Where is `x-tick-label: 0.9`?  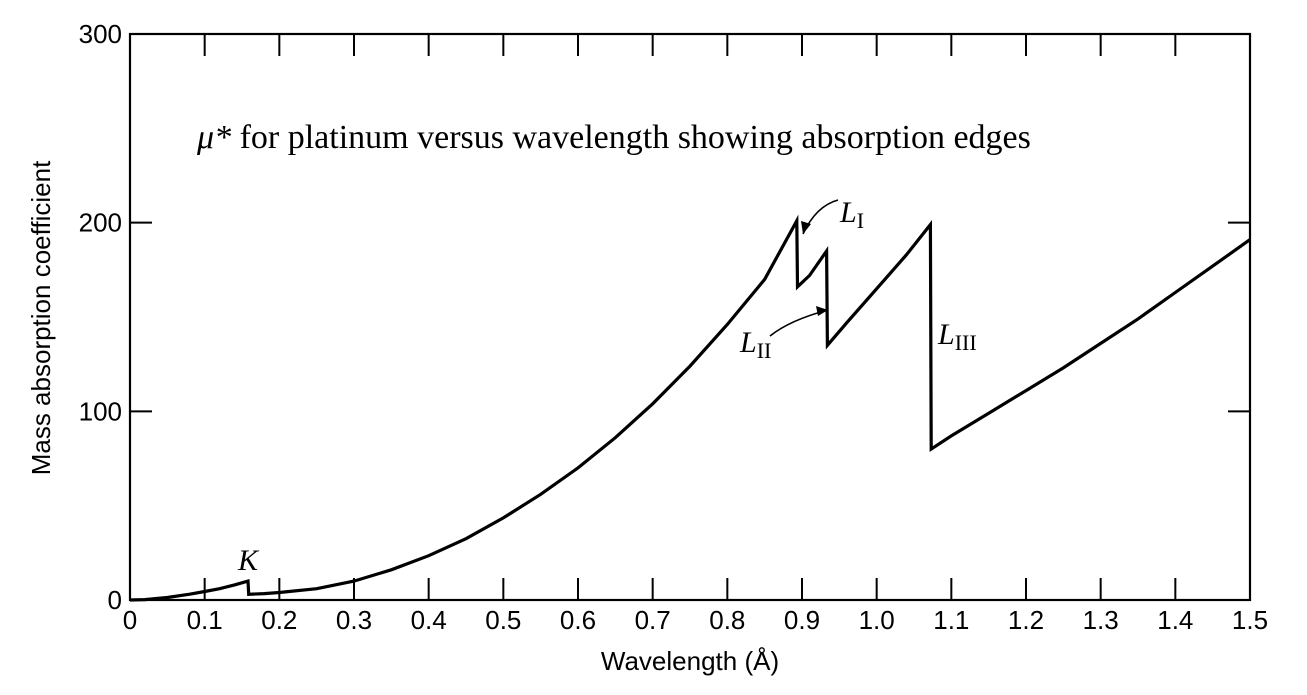 x-tick-label: 0.9 is located at coordinates (802, 620).